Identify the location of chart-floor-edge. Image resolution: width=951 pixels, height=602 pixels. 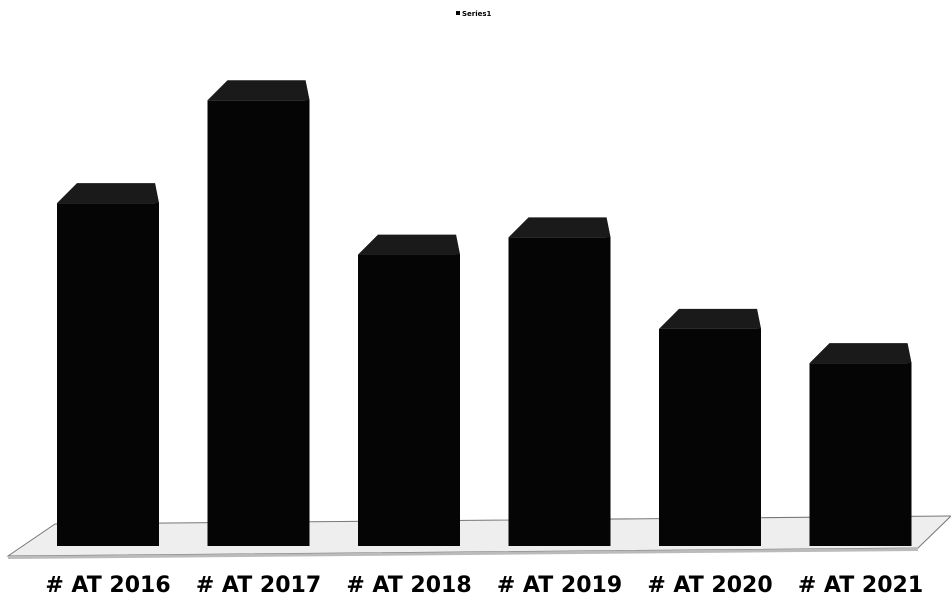
(463, 553).